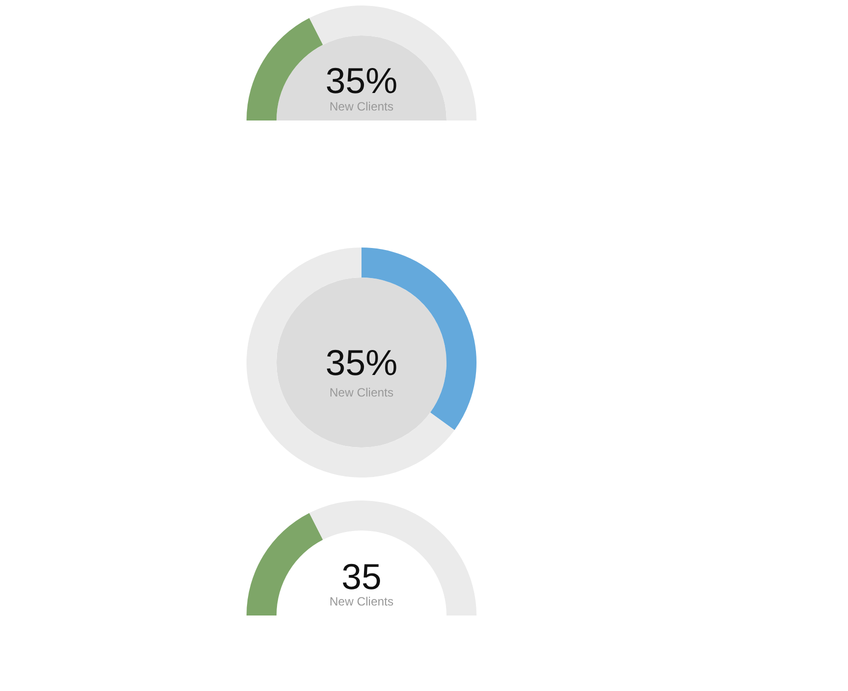  Describe the element at coordinates (361, 576) in the screenshot. I see `text: 35` at that location.